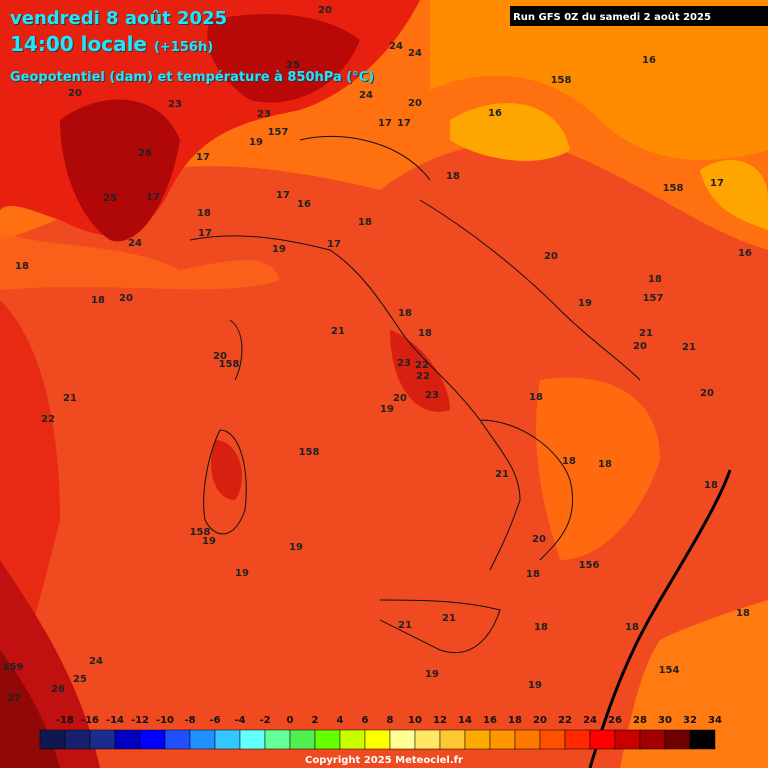 The image size is (768, 768). I want to click on legend-tick-label: 26, so click(615, 720).